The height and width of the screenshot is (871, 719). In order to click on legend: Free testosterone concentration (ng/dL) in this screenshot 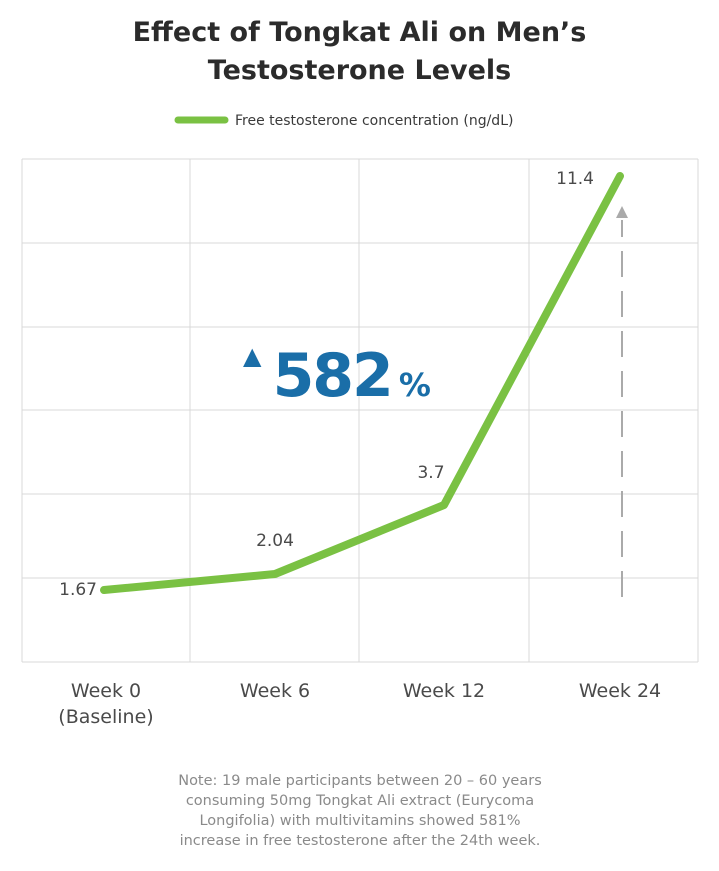, I will do `click(343, 121)`.